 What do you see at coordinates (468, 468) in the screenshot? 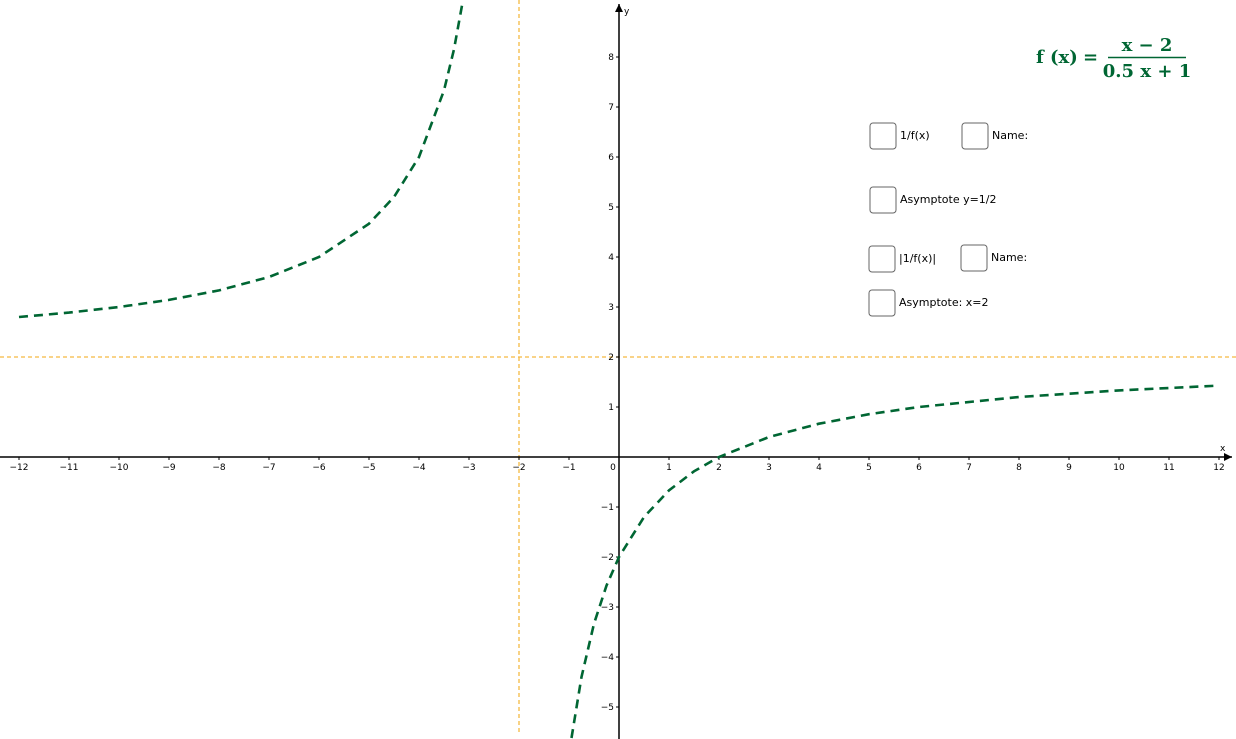
I see `x-tick-label: −3` at bounding box center [468, 468].